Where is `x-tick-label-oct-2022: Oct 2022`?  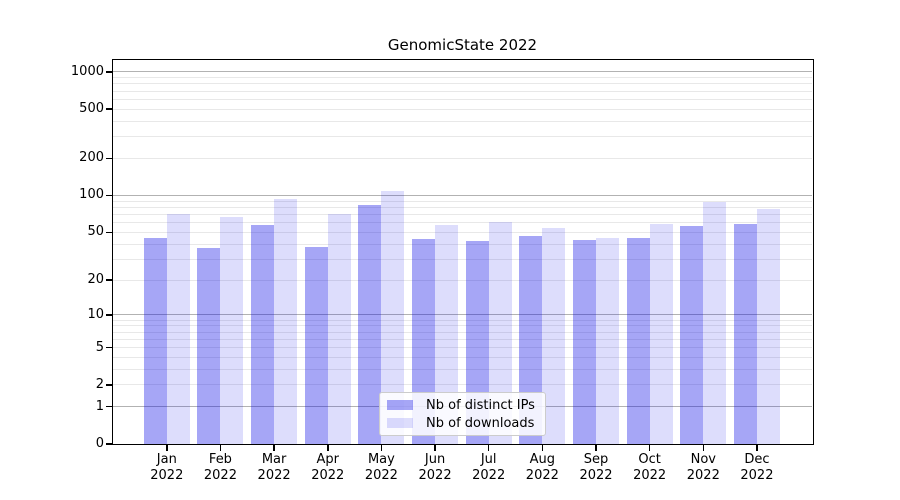
x-tick-label-oct-2022: Oct 2022 is located at coordinates (650, 467).